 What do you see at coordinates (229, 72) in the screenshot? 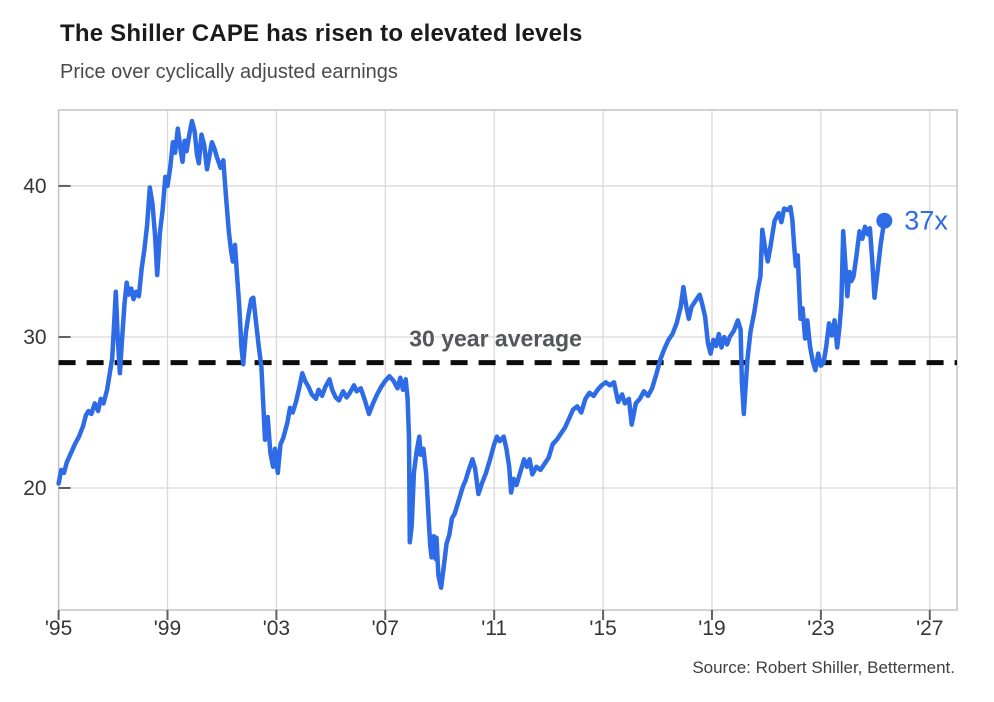
I see `chart-subtitle: Price over cyclically adjusted earnings` at bounding box center [229, 72].